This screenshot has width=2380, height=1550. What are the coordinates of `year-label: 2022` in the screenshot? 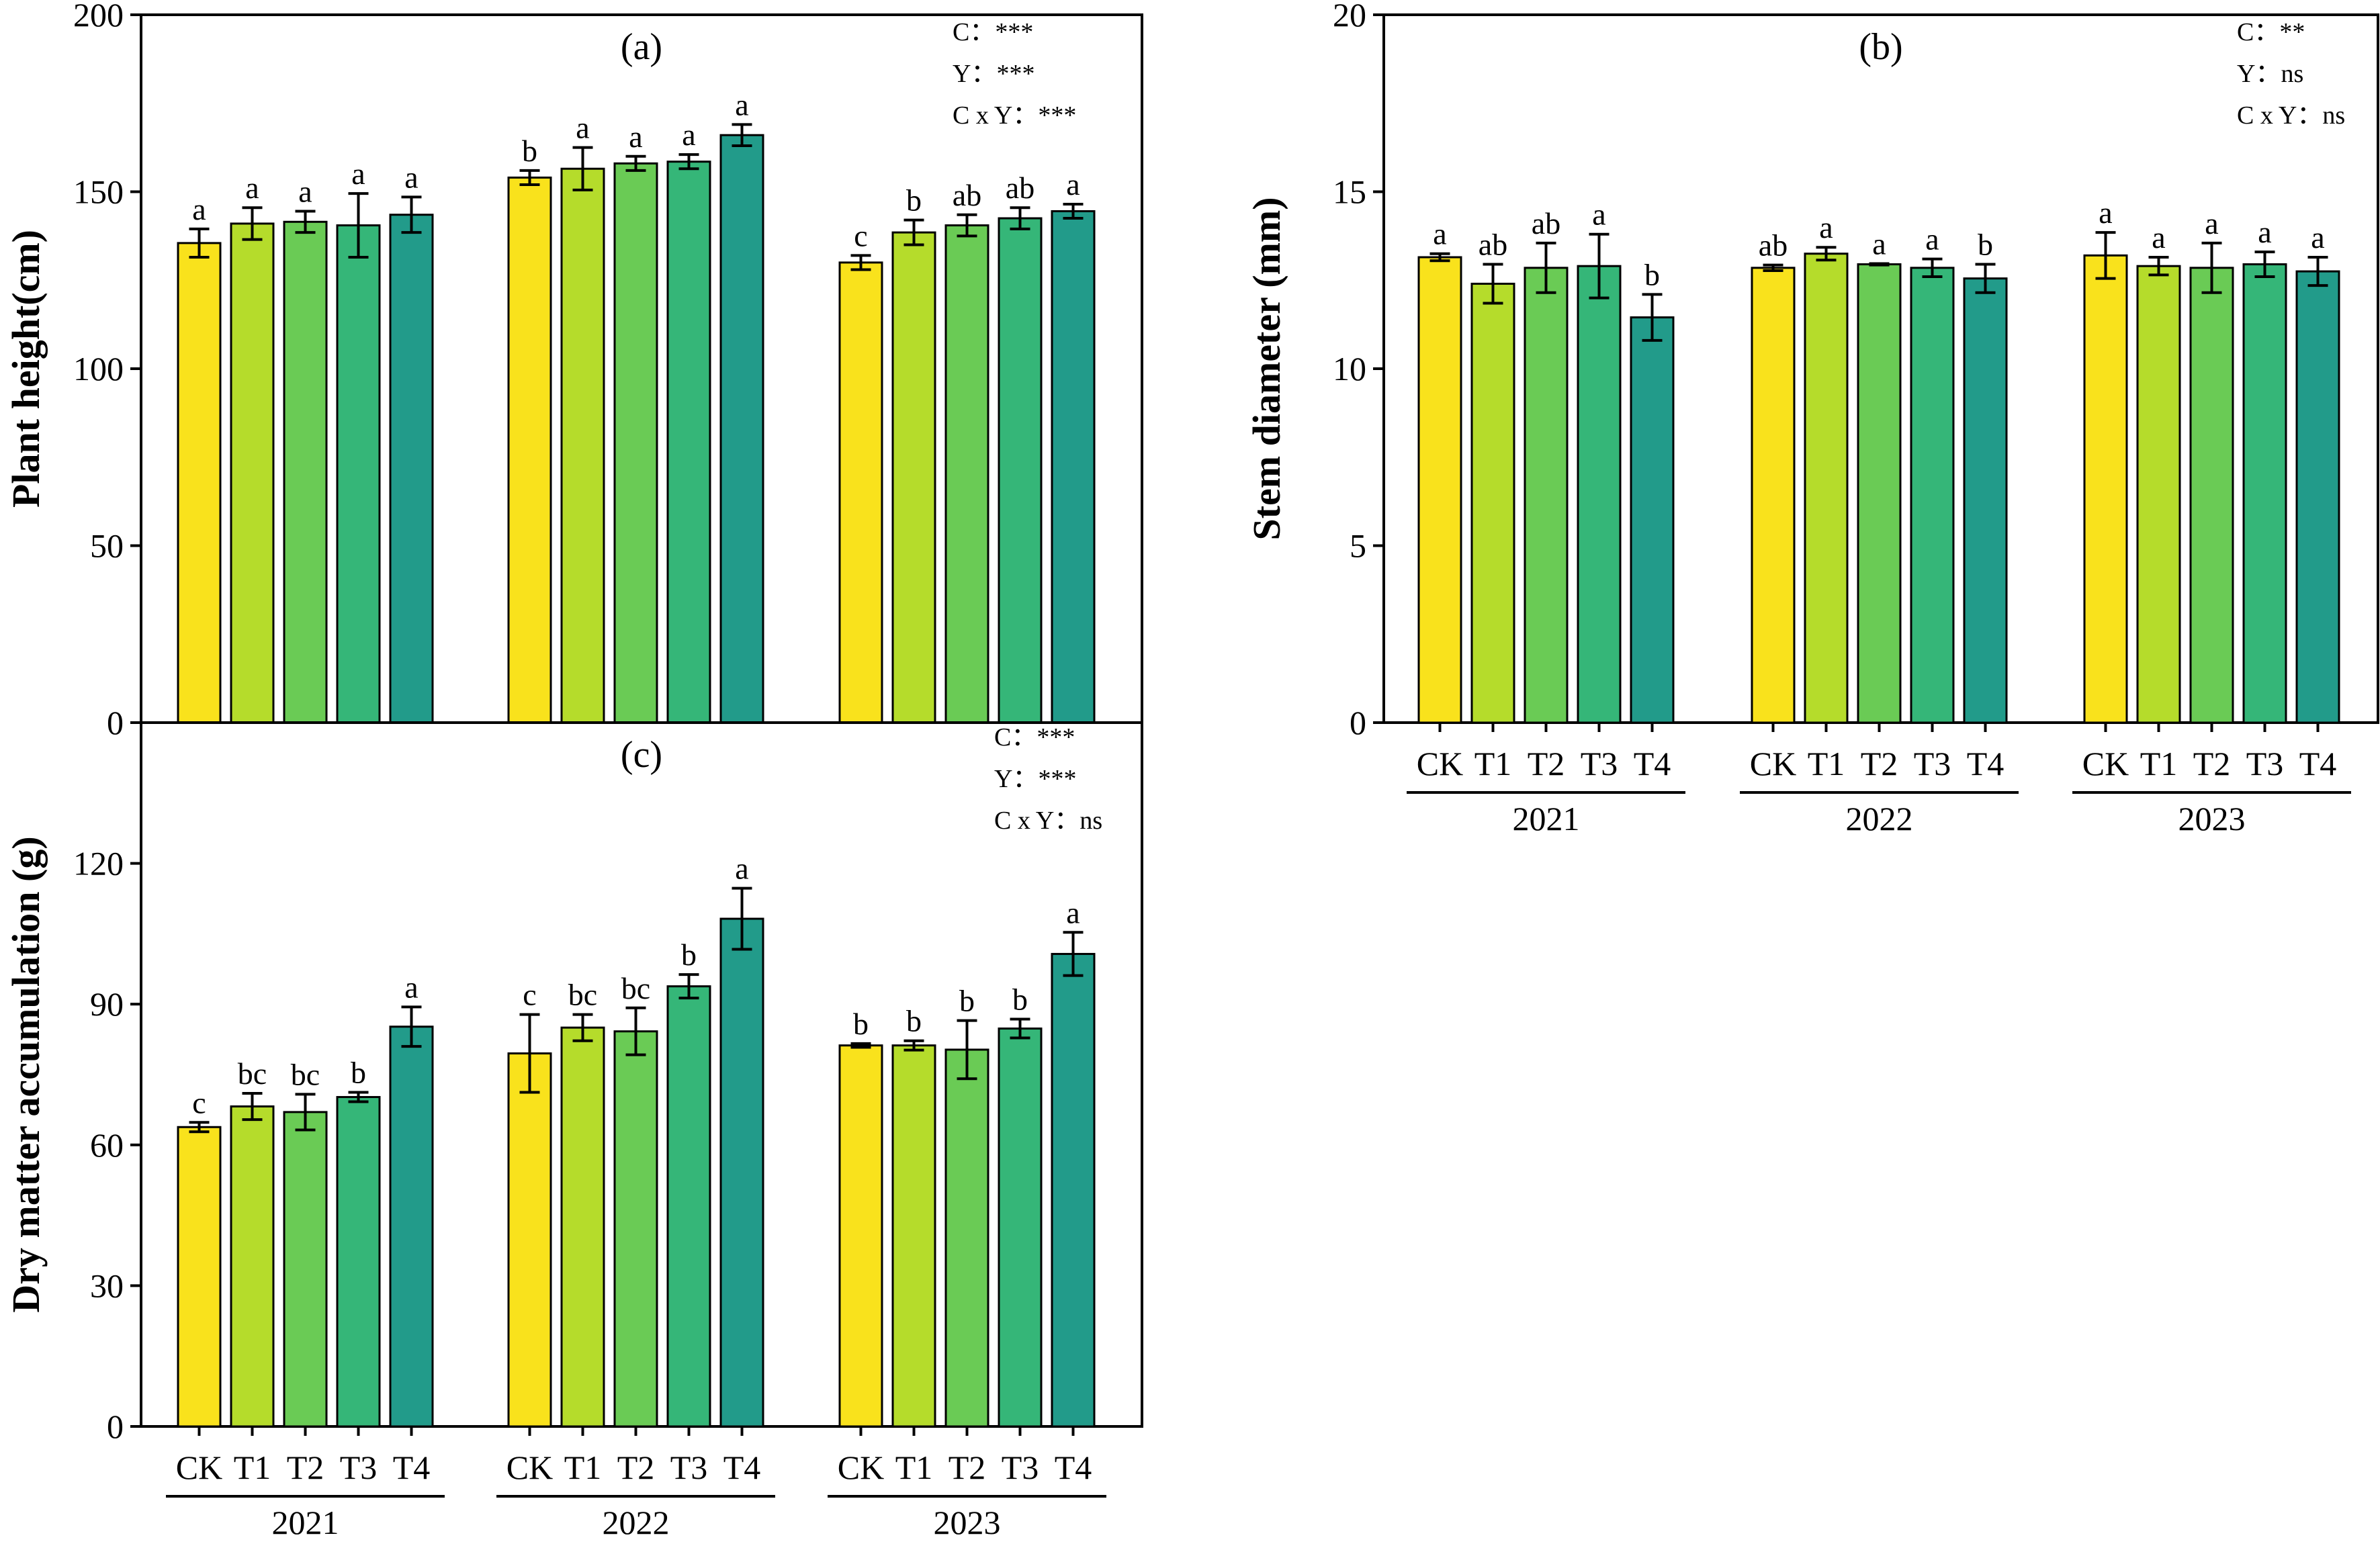 It's located at (636, 1522).